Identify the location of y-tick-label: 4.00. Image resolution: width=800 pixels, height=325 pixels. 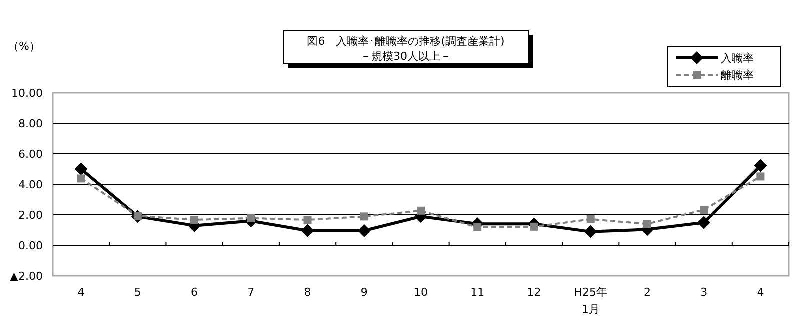
(30, 185).